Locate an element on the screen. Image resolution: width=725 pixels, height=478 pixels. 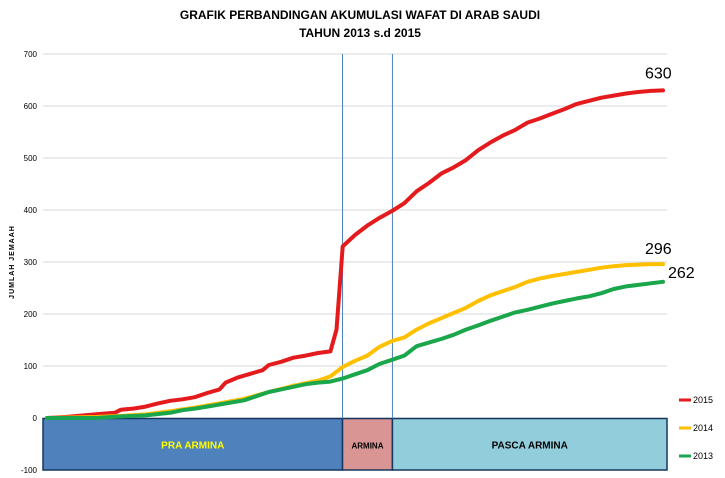
end-label-2013: 262 is located at coordinates (681, 273).